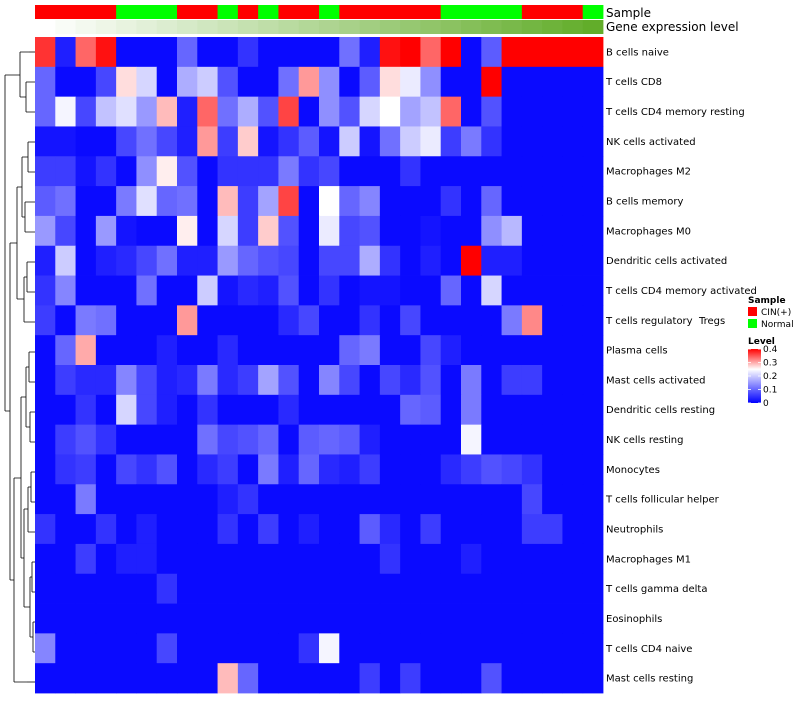 The height and width of the screenshot is (704, 800). What do you see at coordinates (471, 171) in the screenshot?
I see `heatmap-cell-r4-c21` at bounding box center [471, 171].